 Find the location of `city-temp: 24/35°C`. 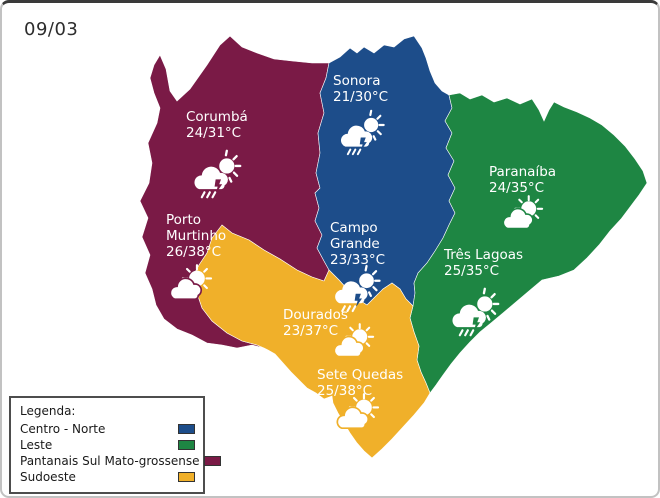

city-temp: 24/35°C is located at coordinates (517, 188).